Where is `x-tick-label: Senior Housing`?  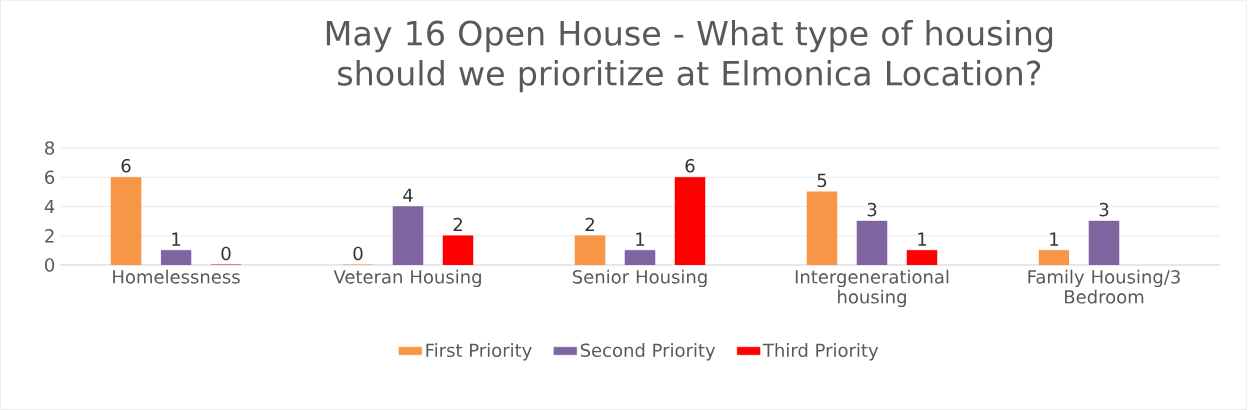
x-tick-label: Senior Housing is located at coordinates (639, 278).